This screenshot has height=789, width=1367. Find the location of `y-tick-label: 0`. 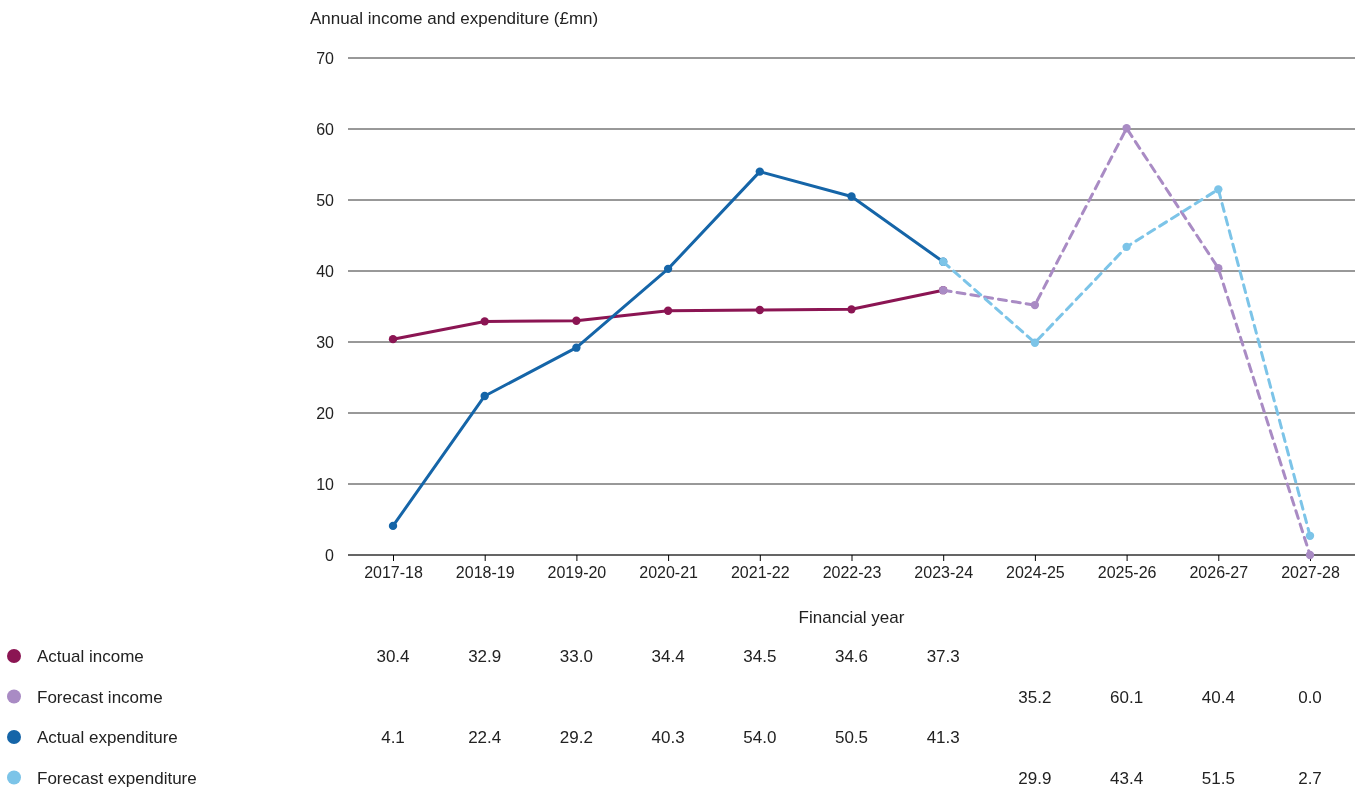

y-tick-label: 0 is located at coordinates (330, 555).